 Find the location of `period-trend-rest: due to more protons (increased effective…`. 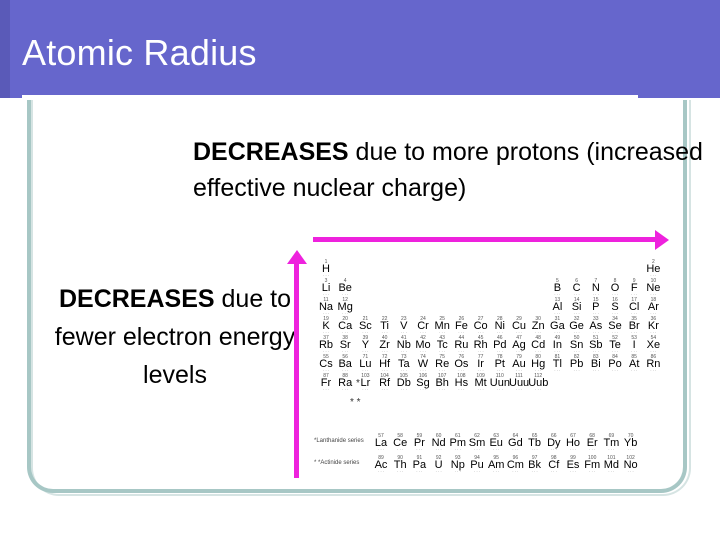

period-trend-rest: due to more protons (increased effective… is located at coordinates (448, 170).